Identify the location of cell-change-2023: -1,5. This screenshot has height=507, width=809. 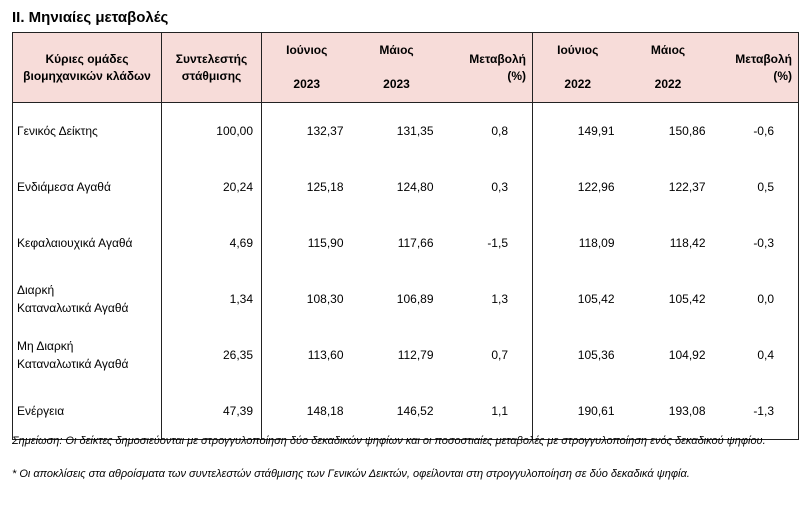
(487, 243).